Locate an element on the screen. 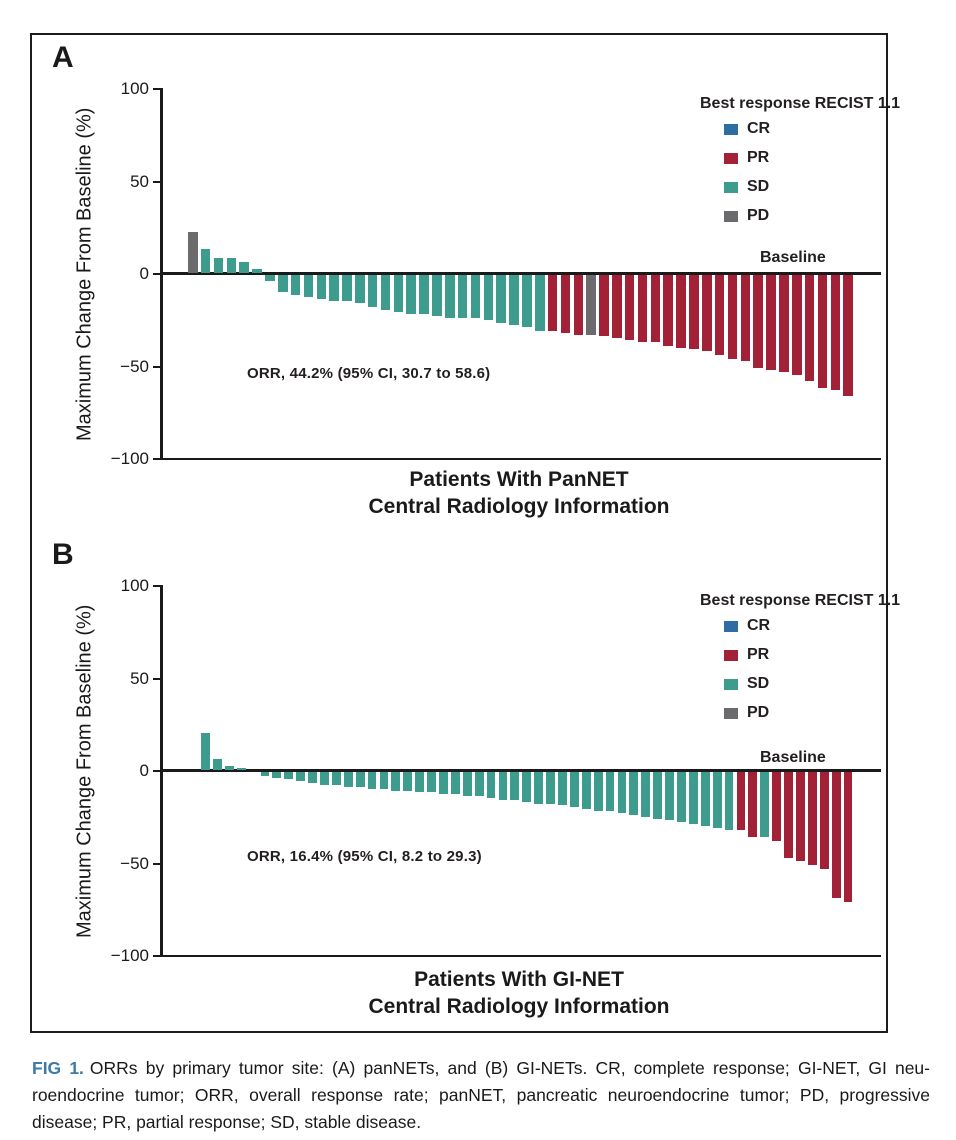  legend-item-label: PR is located at coordinates (758, 157).